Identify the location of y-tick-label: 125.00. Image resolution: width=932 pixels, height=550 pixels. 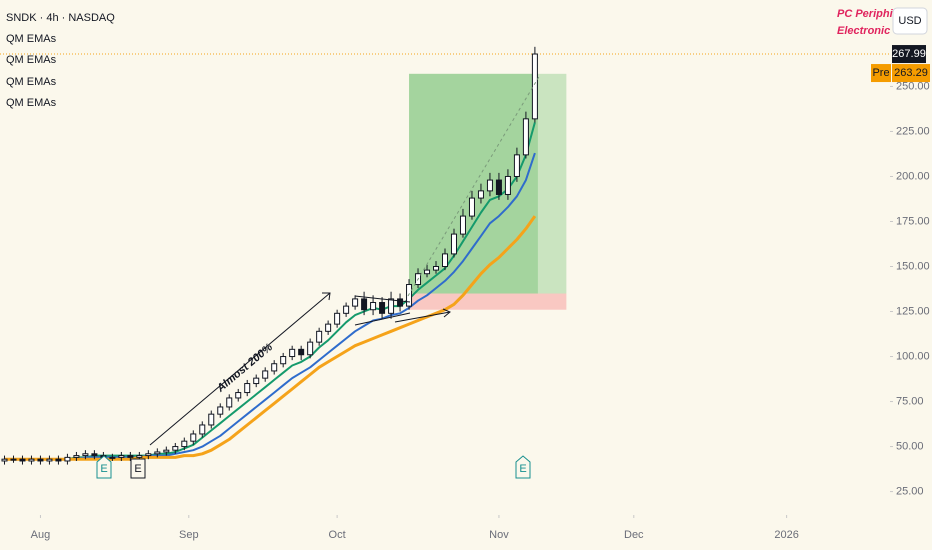
(913, 311).